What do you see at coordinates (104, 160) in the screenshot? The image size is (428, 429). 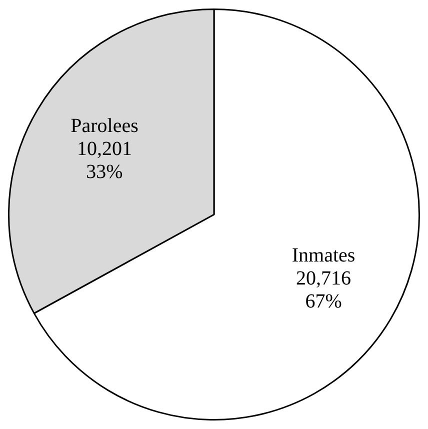 I see `data-label: 10,201 33%` at bounding box center [104, 160].